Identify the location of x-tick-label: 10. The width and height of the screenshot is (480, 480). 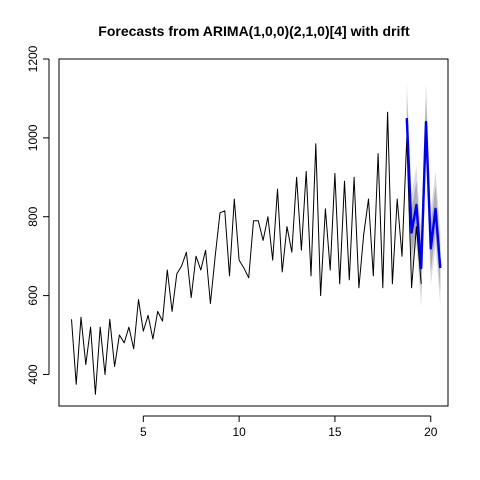
(239, 432).